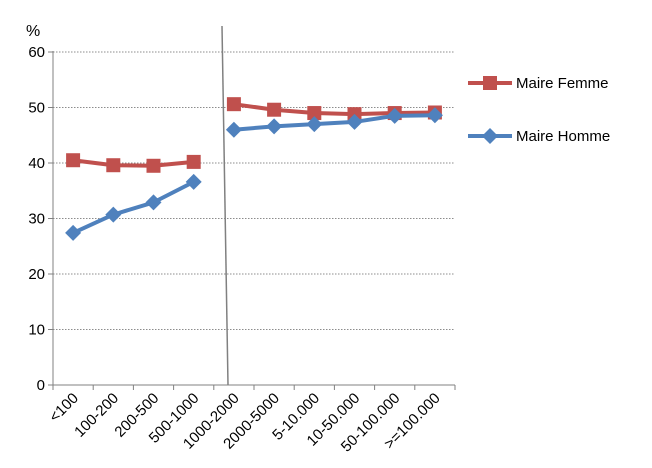 Image resolution: width=652 pixels, height=468 pixels. I want to click on legend-label: Maire Homme, so click(563, 136).